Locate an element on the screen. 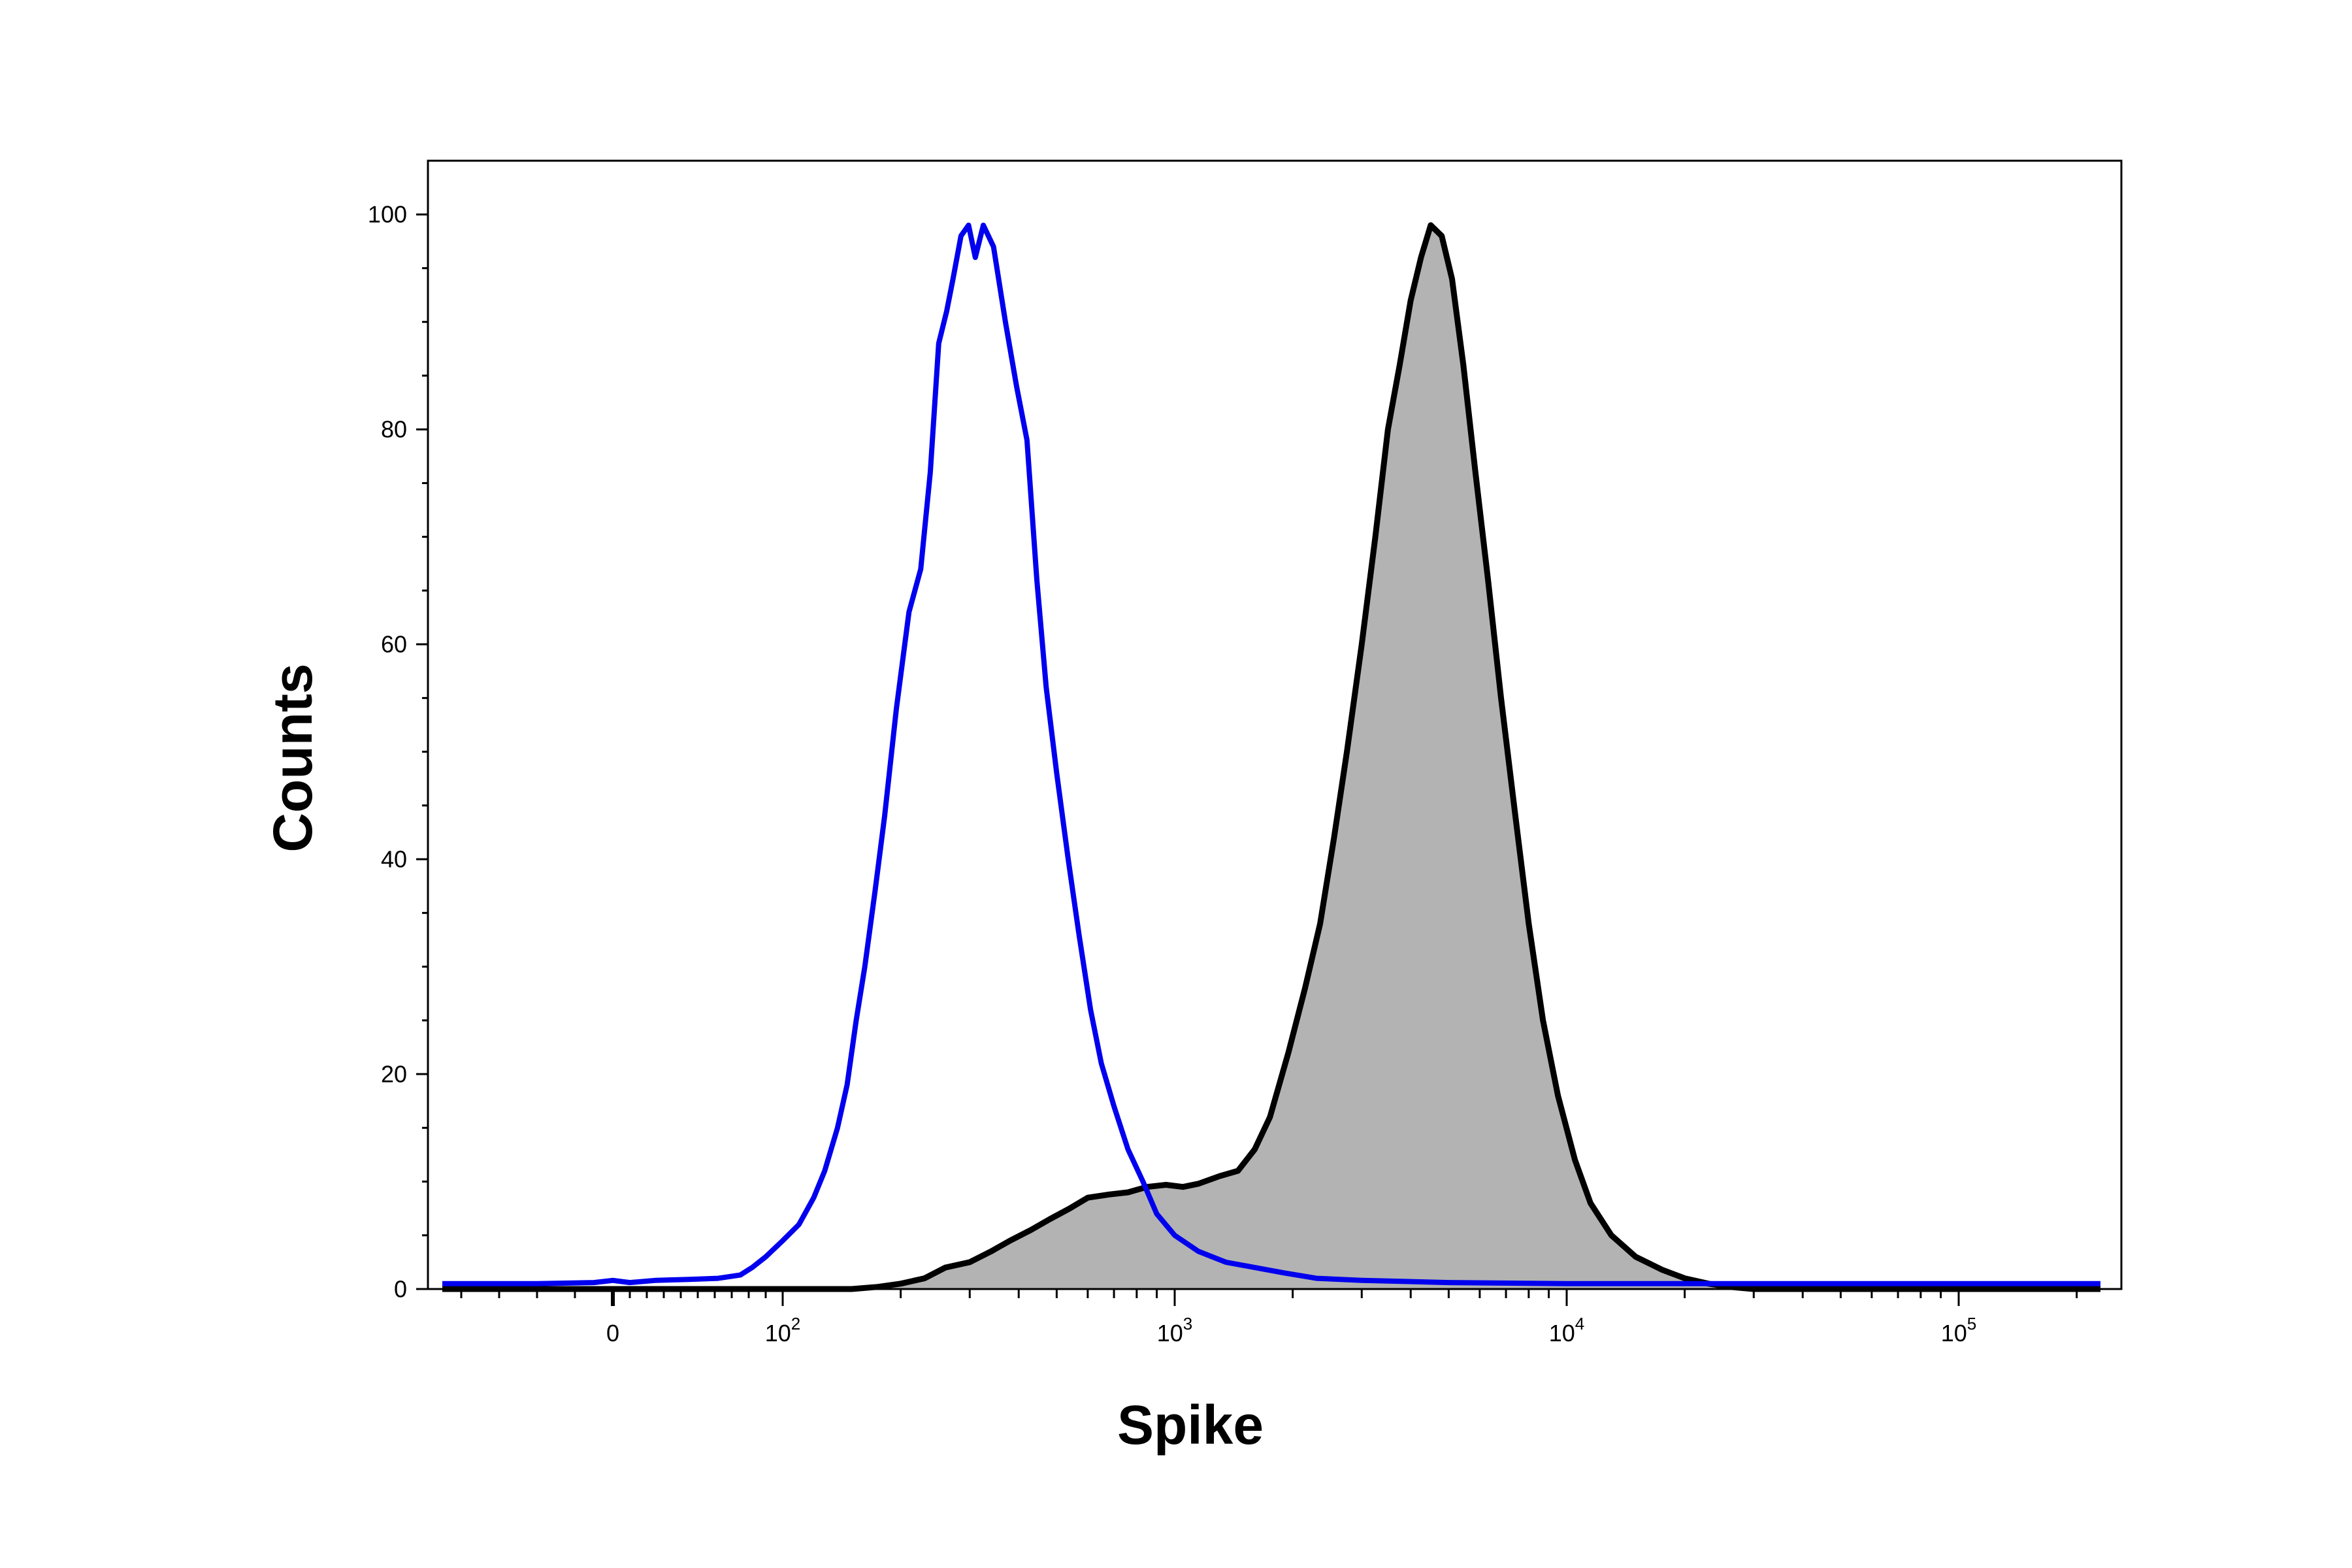 This screenshot has width=2352, height=1568. y-tick-label: 60 is located at coordinates (394, 644).